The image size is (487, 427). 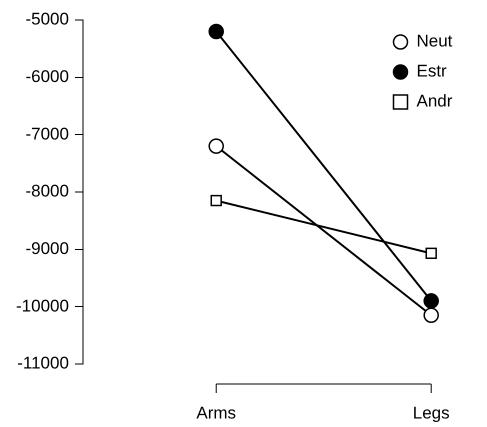 I want to click on y-tick-label: -10000, so click(x=42, y=306).